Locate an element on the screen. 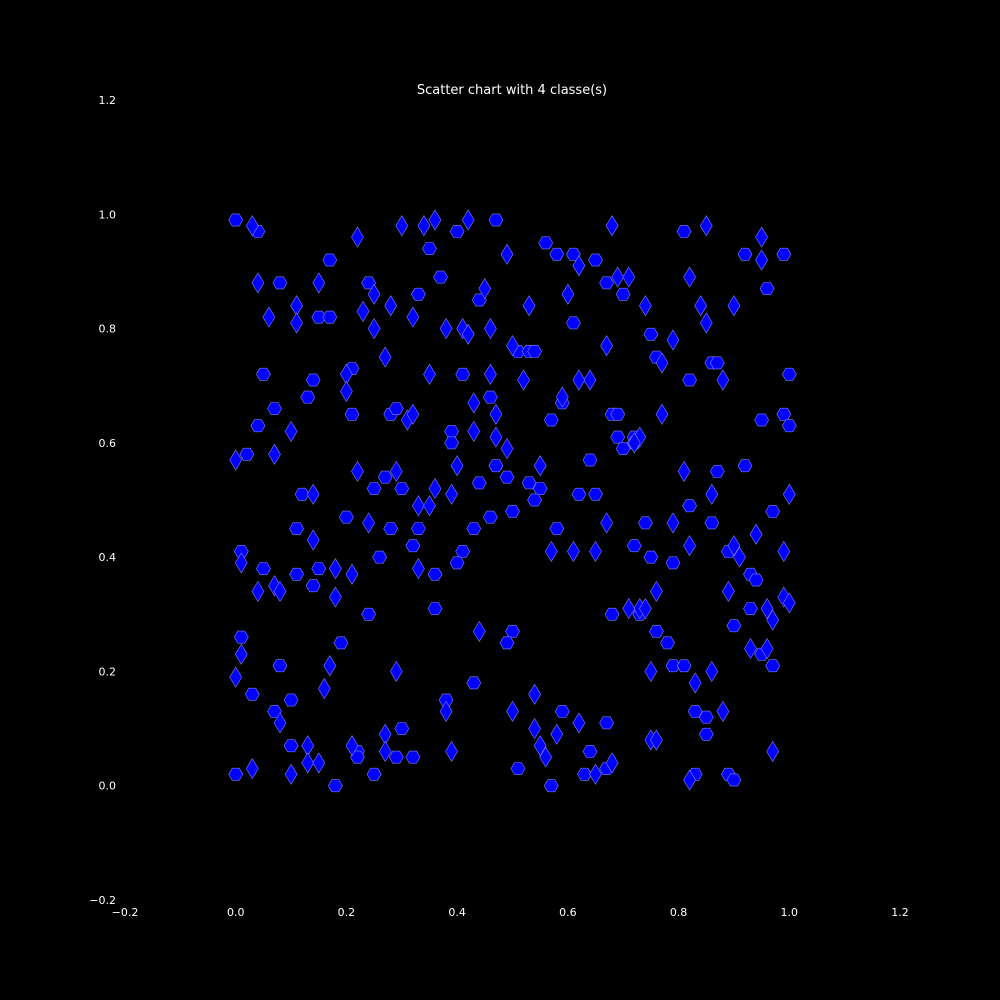  y-tick-label: 0.0 is located at coordinates (108, 786).